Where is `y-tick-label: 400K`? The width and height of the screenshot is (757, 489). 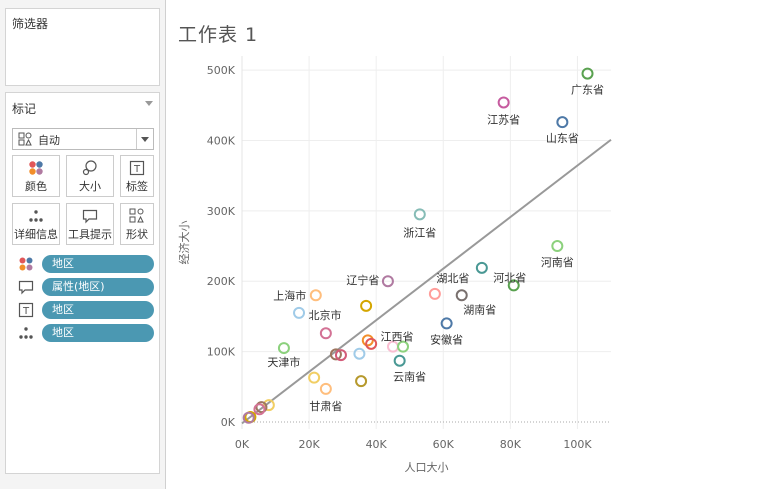 y-tick-label: 400K is located at coordinates (221, 140).